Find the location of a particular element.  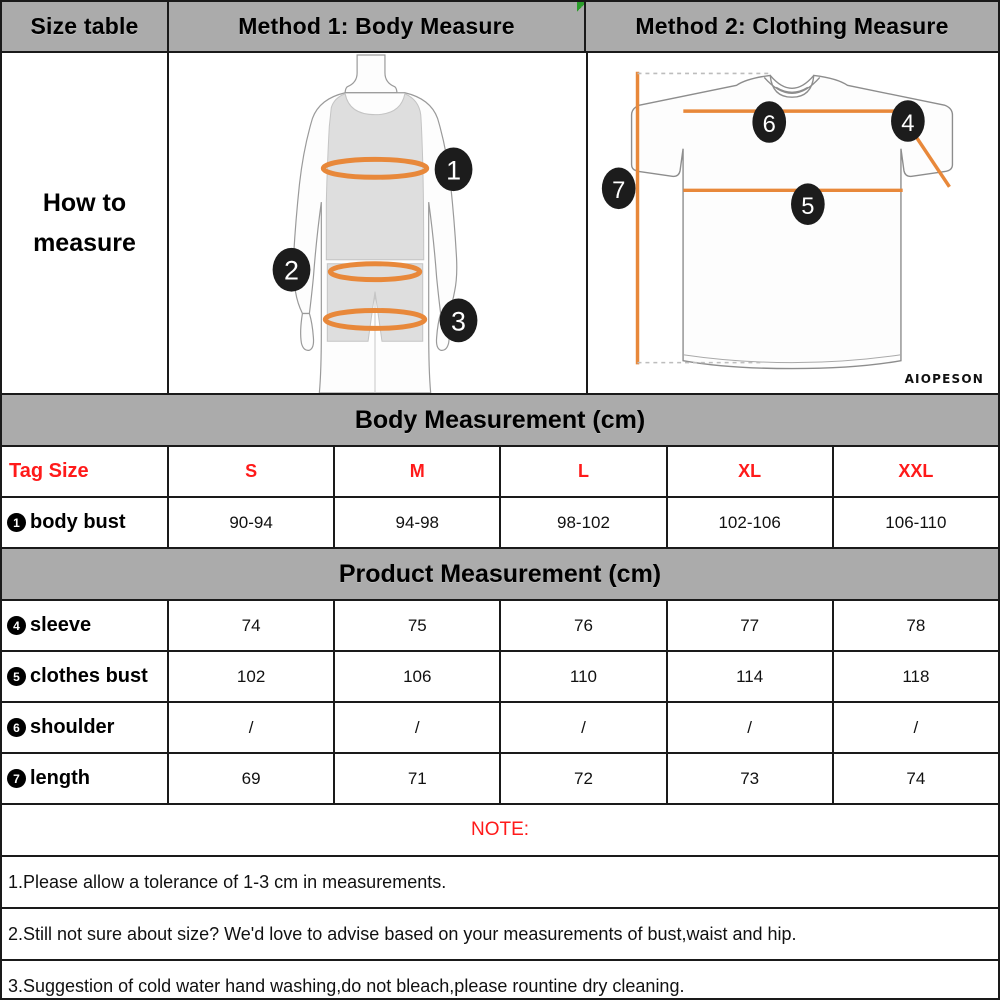

cell-body-bust-xxl: 106-110 is located at coordinates (916, 522).